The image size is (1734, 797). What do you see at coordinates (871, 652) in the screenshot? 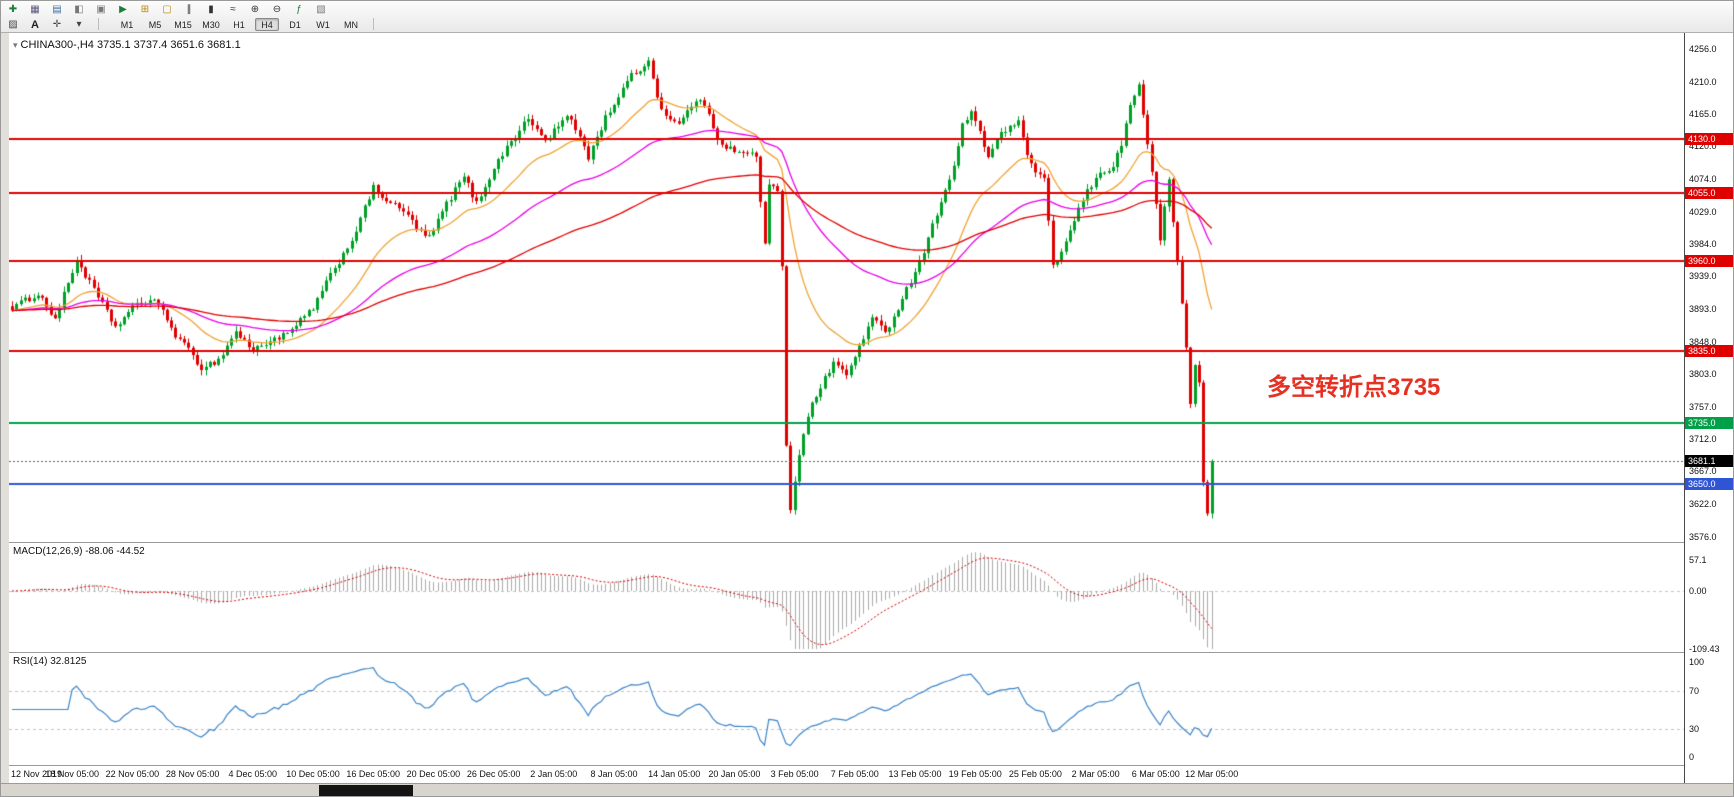
I see `rsi-panel-separator` at bounding box center [871, 652].